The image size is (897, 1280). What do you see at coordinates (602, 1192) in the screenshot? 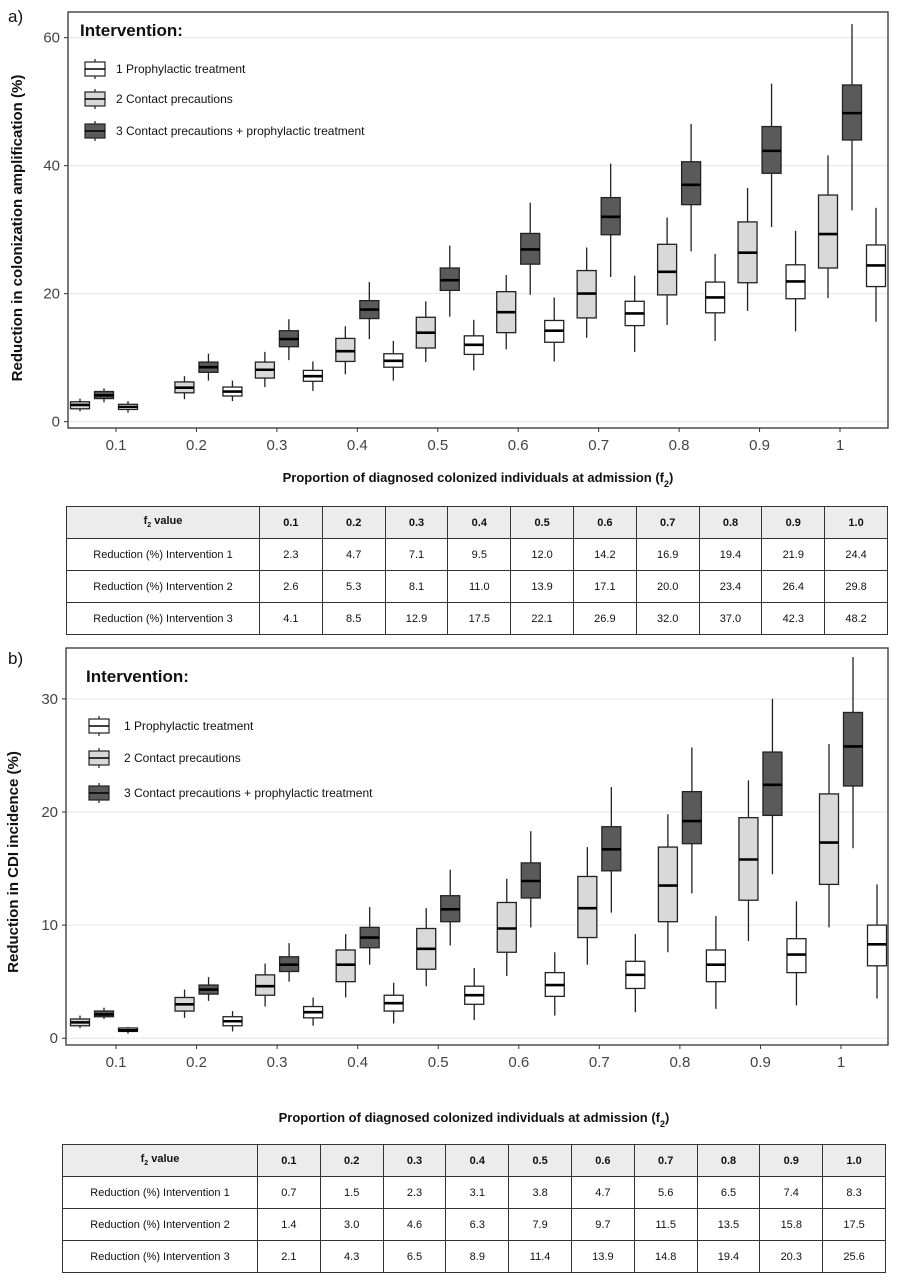
I see `table-cell: 4.7` at bounding box center [602, 1192].